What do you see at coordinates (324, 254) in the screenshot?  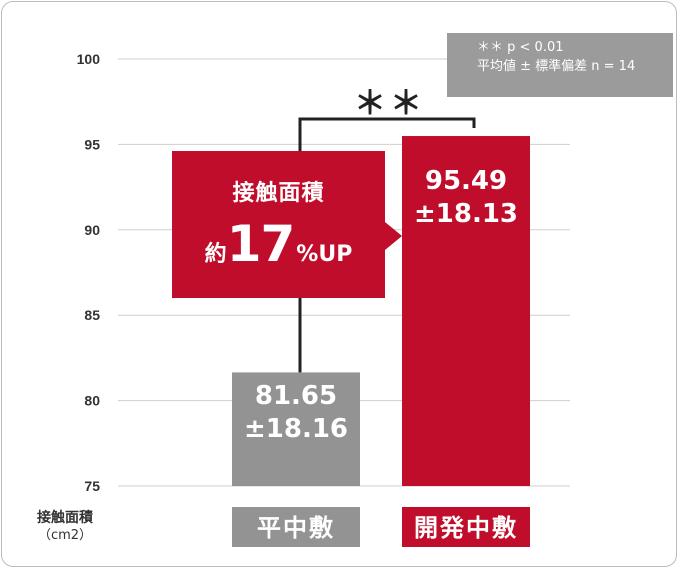 I see `callout-suffix: %UP` at bounding box center [324, 254].